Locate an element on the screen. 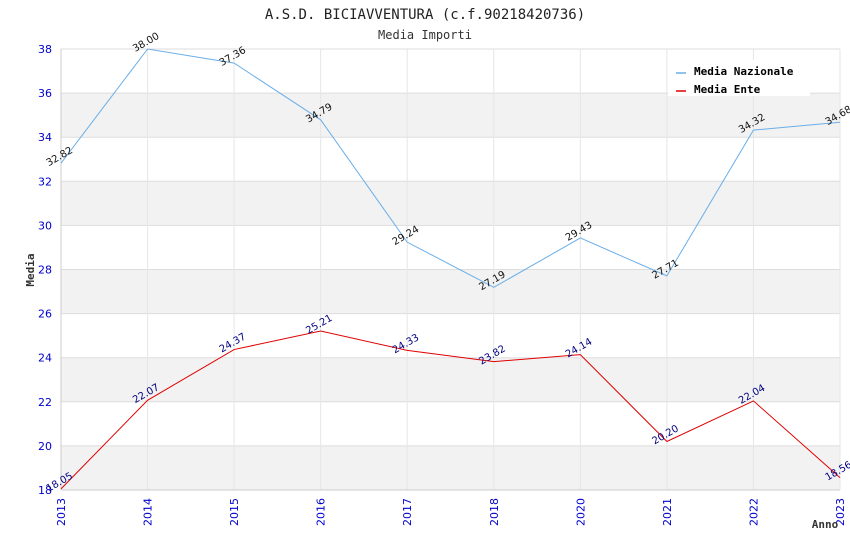 Image resolution: width=850 pixels, height=550 pixels. legend: Media Nazionale Media Ente is located at coordinates (739, 78).